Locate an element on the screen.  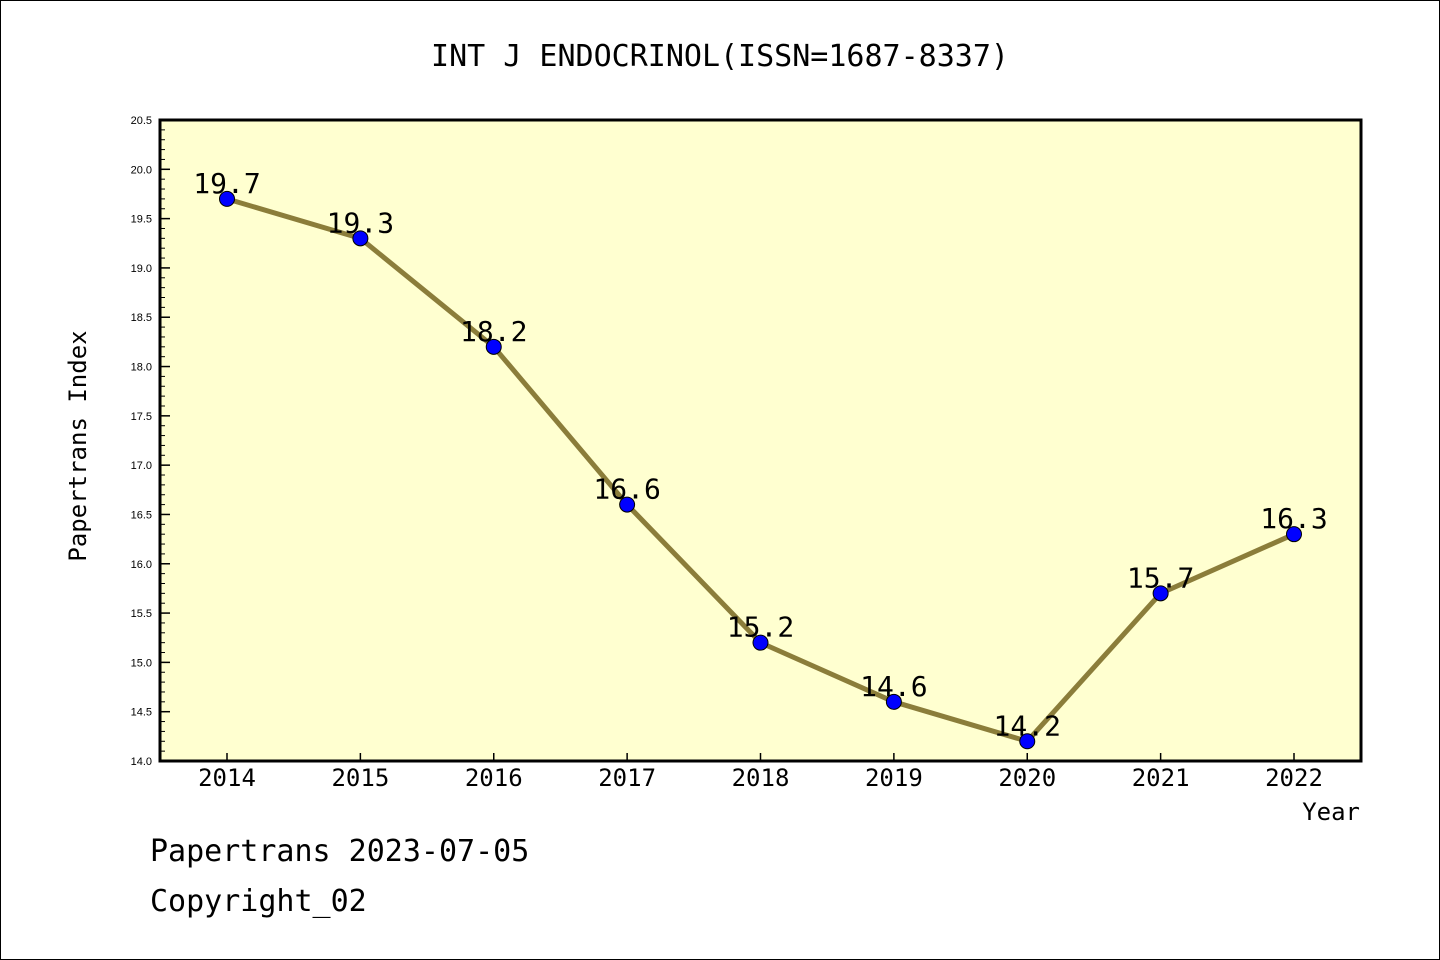
y-tick-label: 19.5 is located at coordinates (141, 220).